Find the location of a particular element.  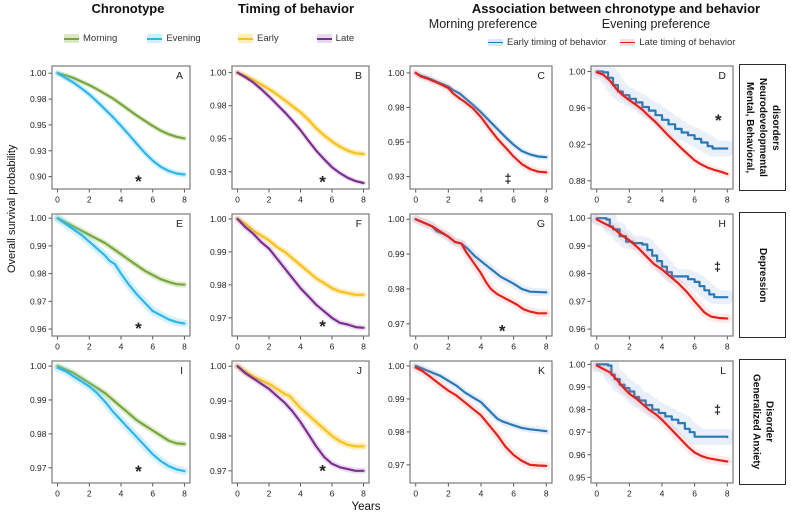

legend-item-early: Early is located at coordinates (258, 38).